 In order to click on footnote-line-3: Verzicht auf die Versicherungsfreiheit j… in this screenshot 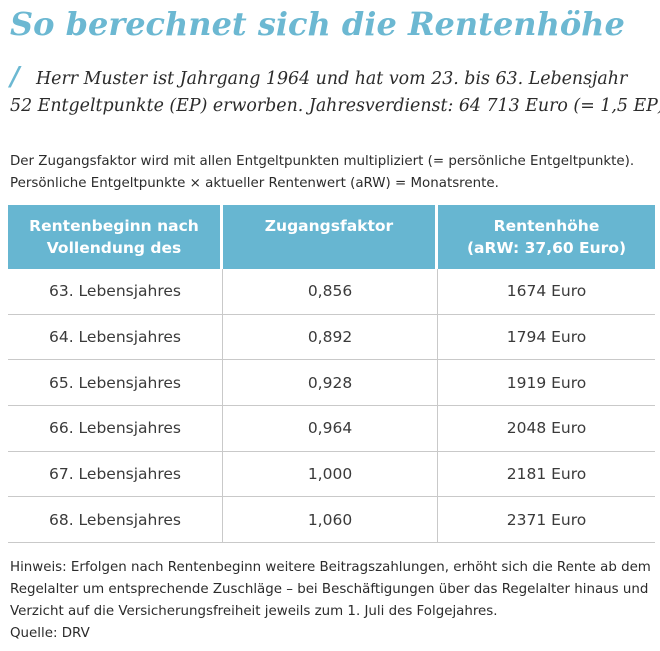, I will do `click(254, 611)`.